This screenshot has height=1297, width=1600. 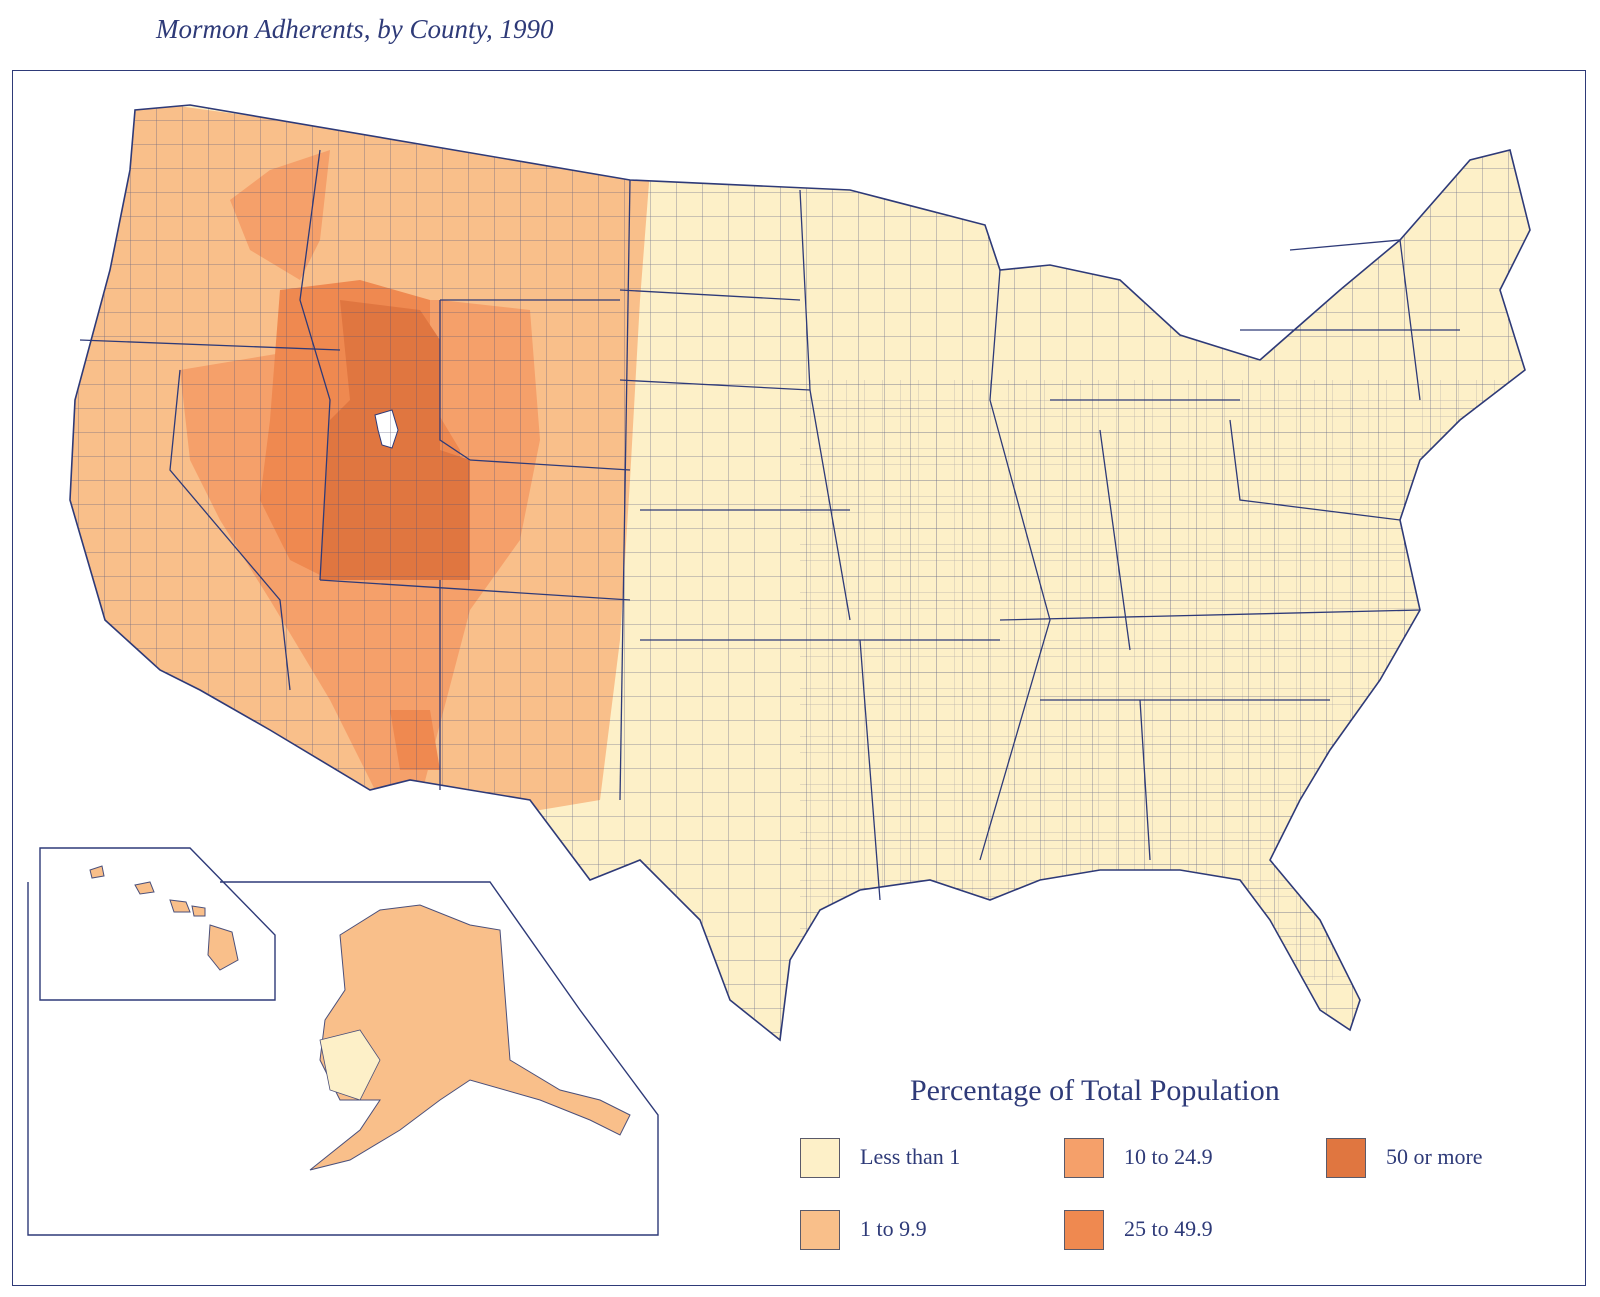 I want to click on legend-label: 50 or more, so click(x=1434, y=1156).